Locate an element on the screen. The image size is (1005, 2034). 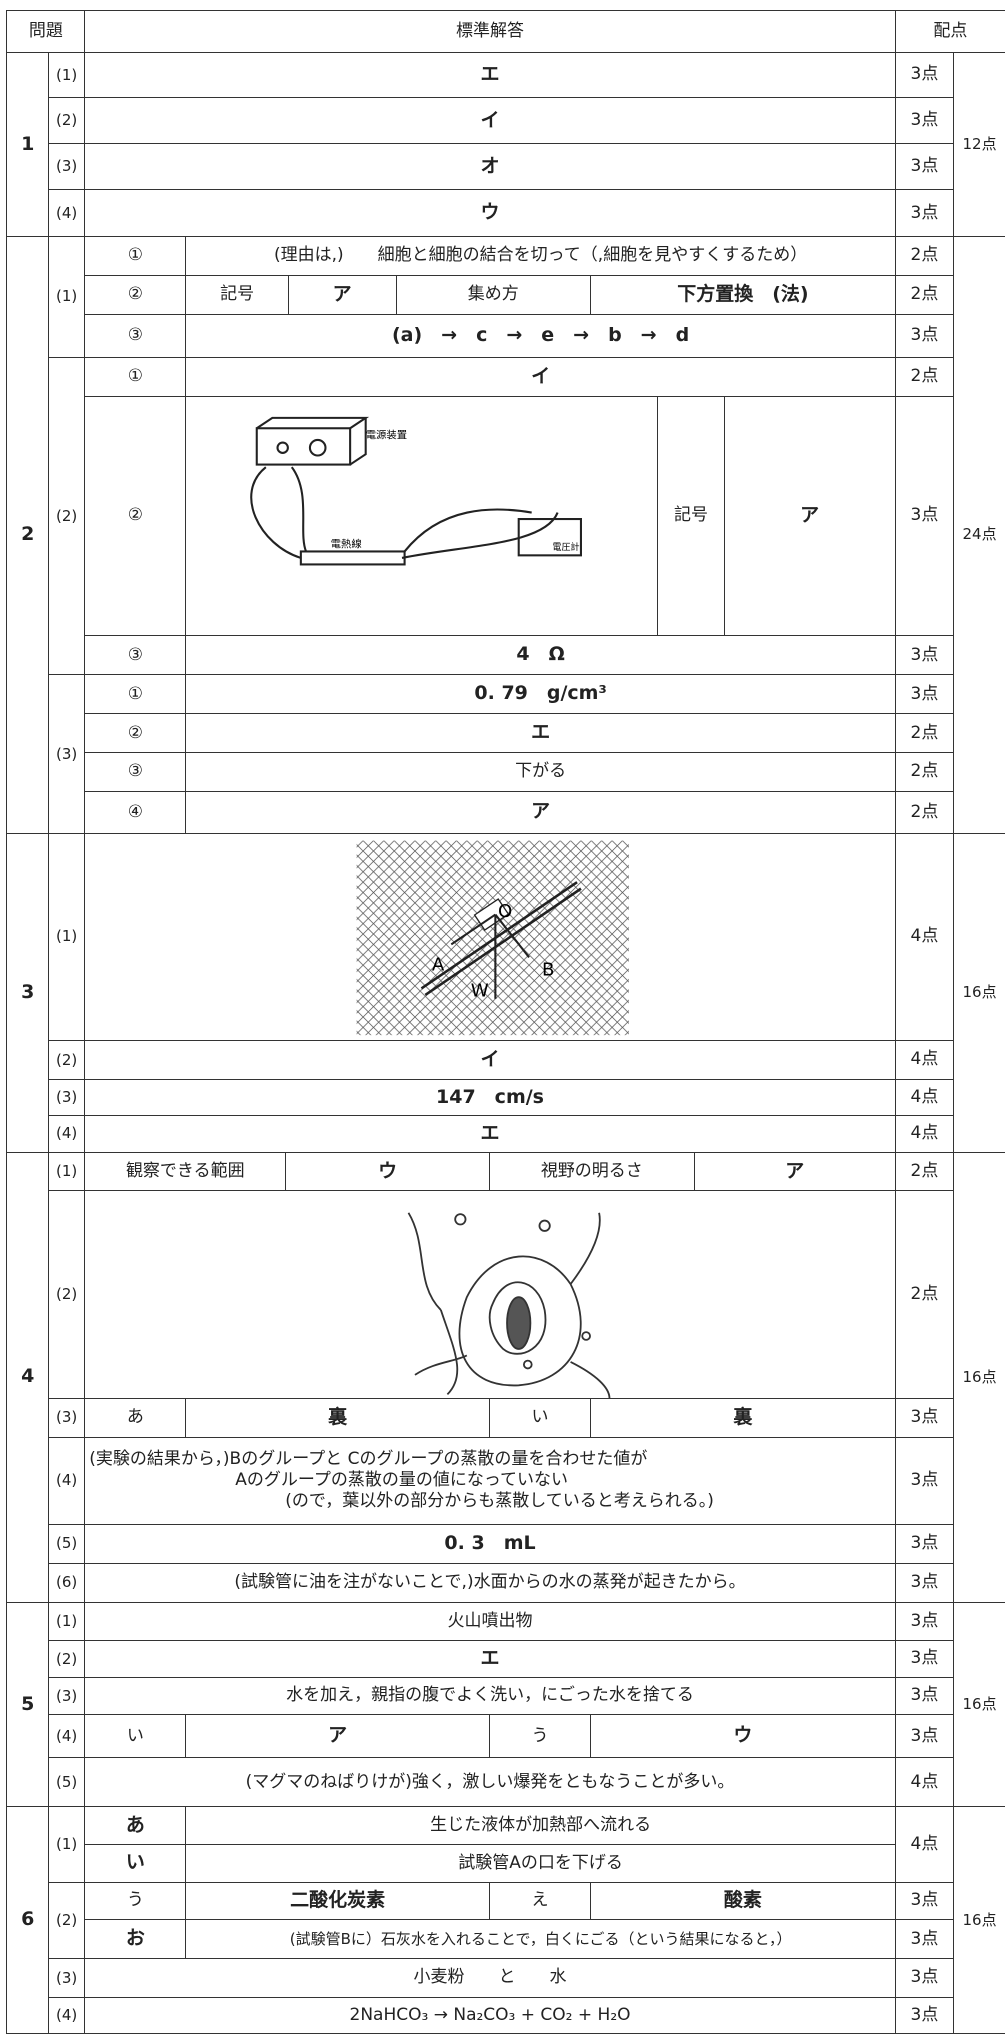
item-label: (5) is located at coordinates (66, 1543).